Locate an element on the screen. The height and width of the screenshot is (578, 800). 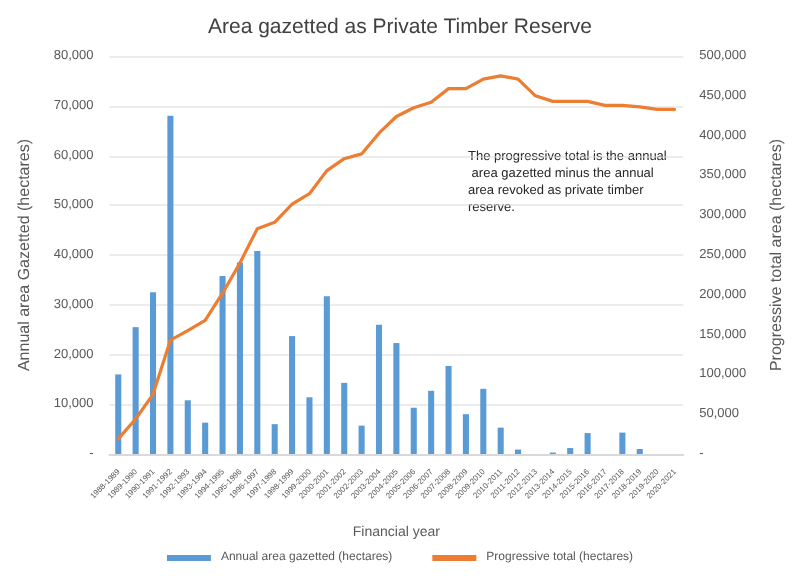
chart-title: Area gazetted as Private Timber Reserve is located at coordinates (400, 27).